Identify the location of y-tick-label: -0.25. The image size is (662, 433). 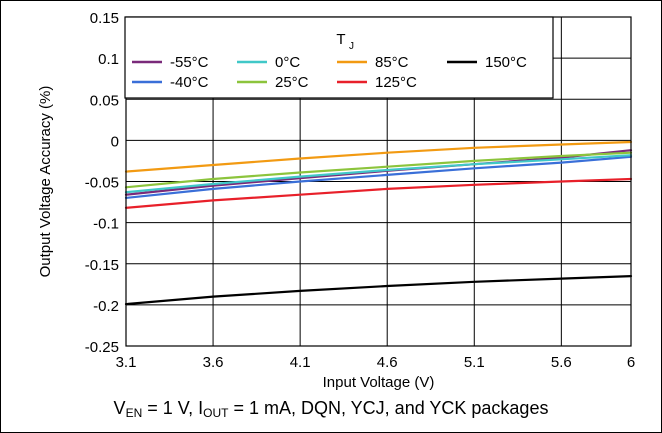
(102, 347).